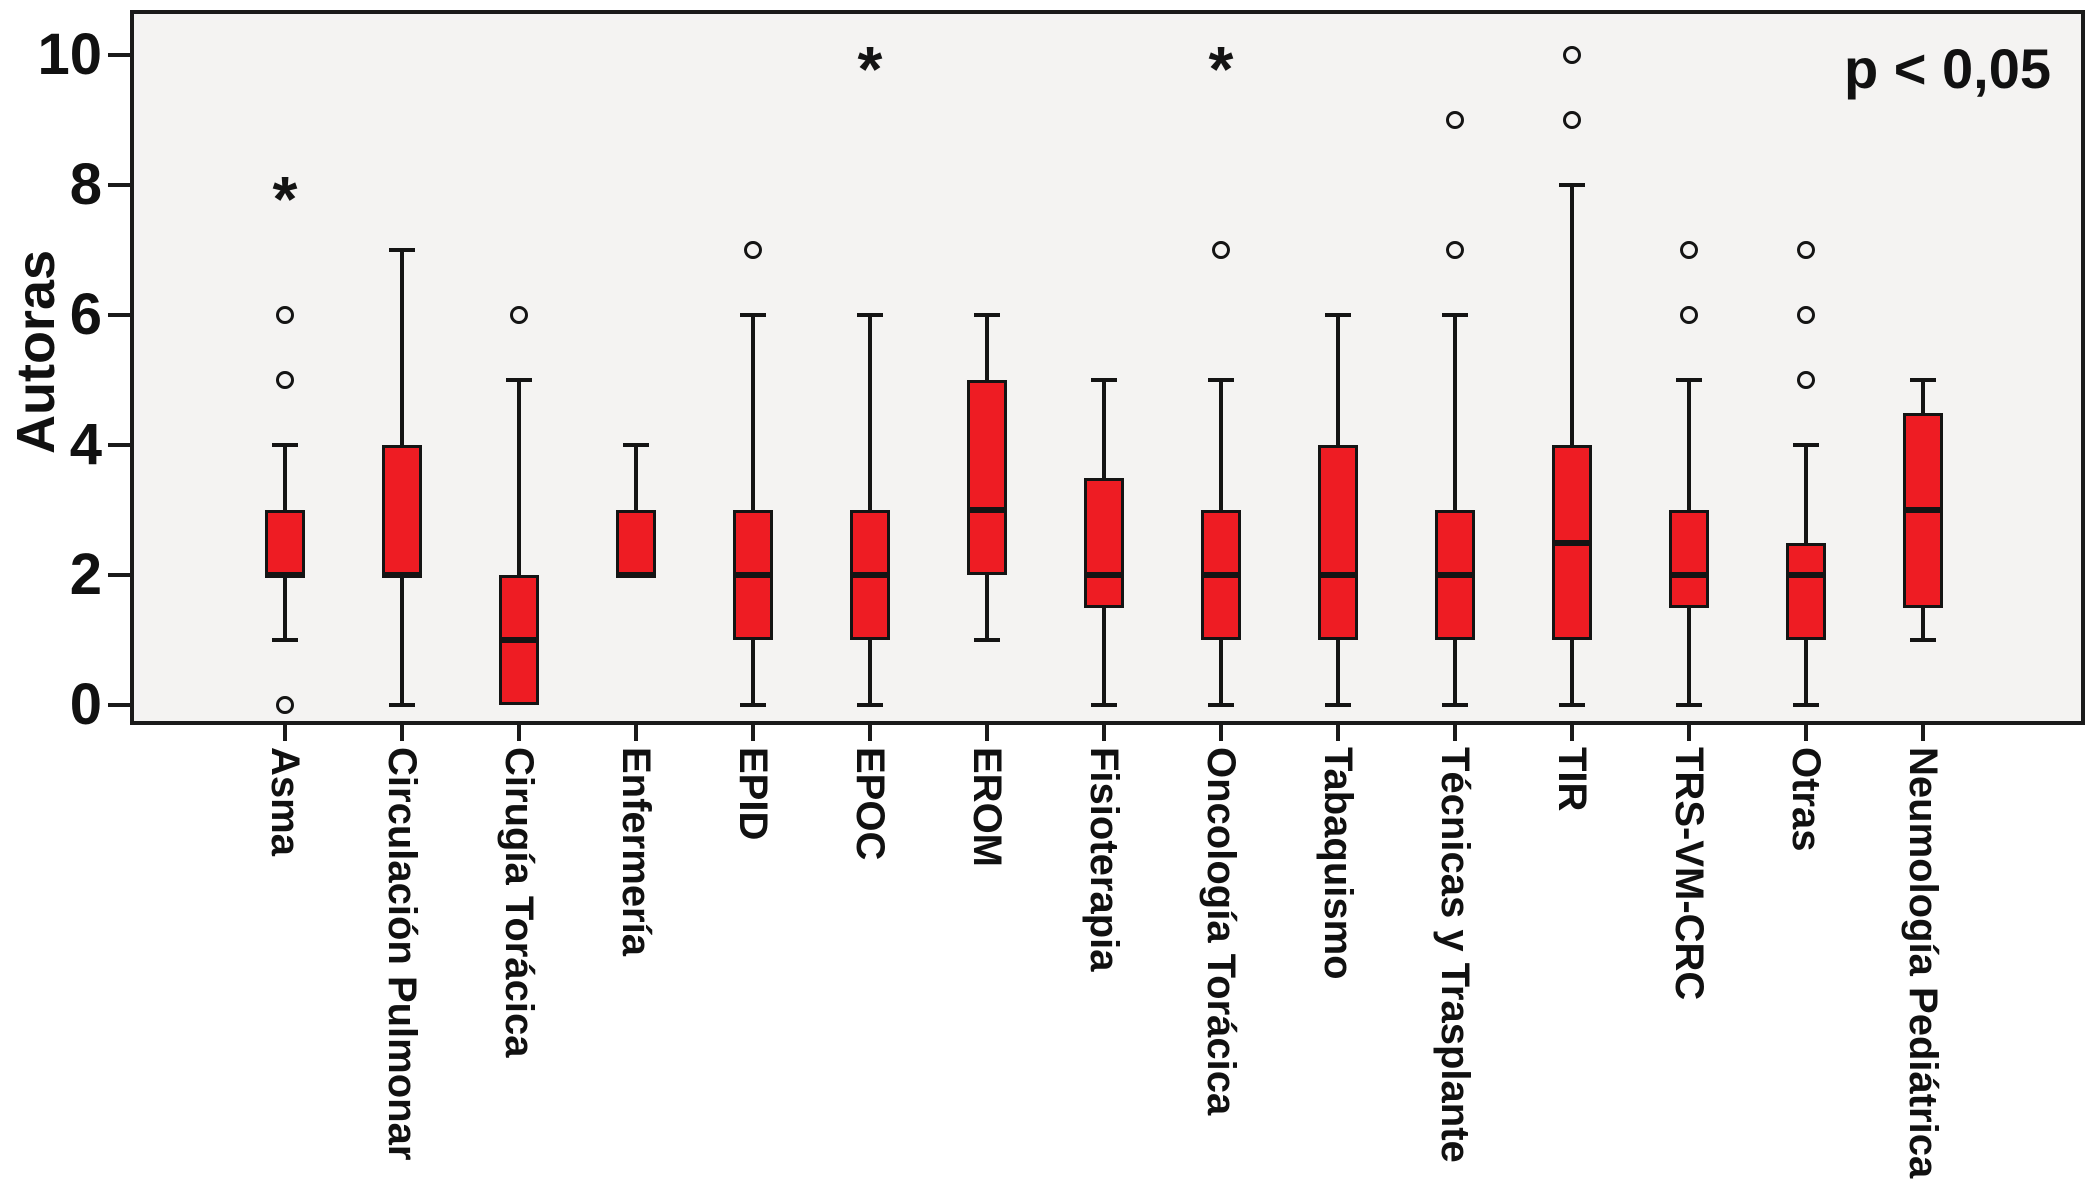 The image size is (2091, 1192). I want to click on x-tick-label: TIR, so click(1572, 779).